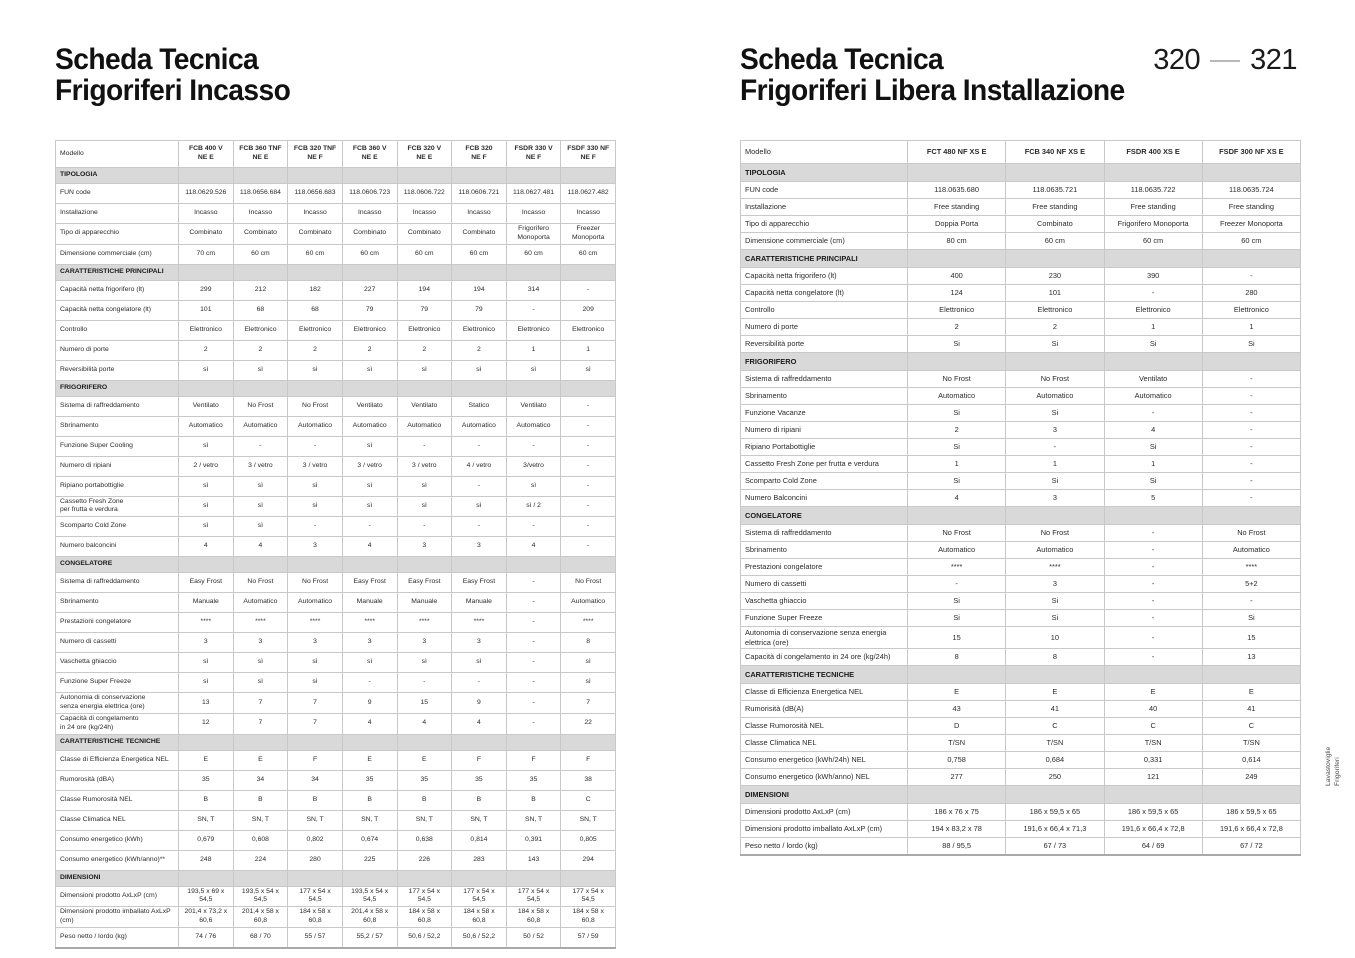 The height and width of the screenshot is (958, 1355). What do you see at coordinates (424, 917) in the screenshot?
I see `spec-value-cell: 184 x 58 x 60,8` at bounding box center [424, 917].